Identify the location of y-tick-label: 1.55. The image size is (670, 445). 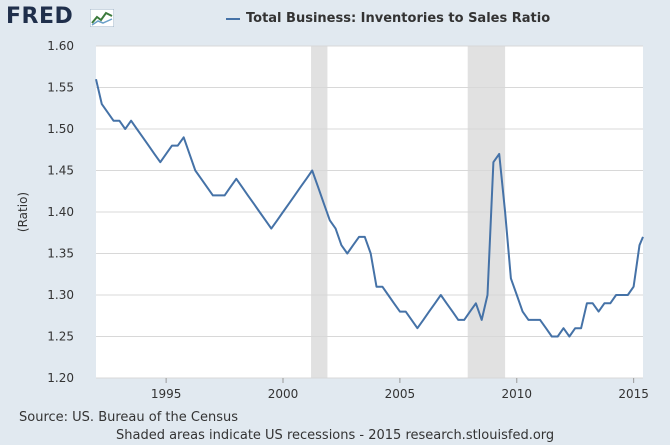
(60, 88).